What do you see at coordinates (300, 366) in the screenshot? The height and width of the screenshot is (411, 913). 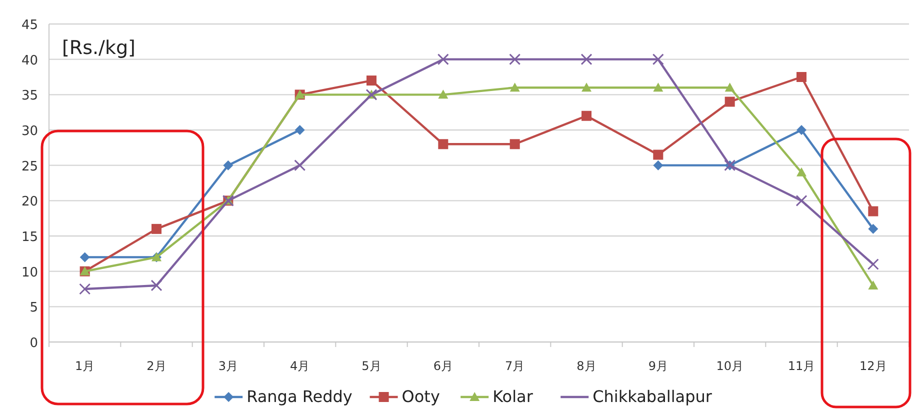 I see `x-tick-label: 4月` at bounding box center [300, 366].